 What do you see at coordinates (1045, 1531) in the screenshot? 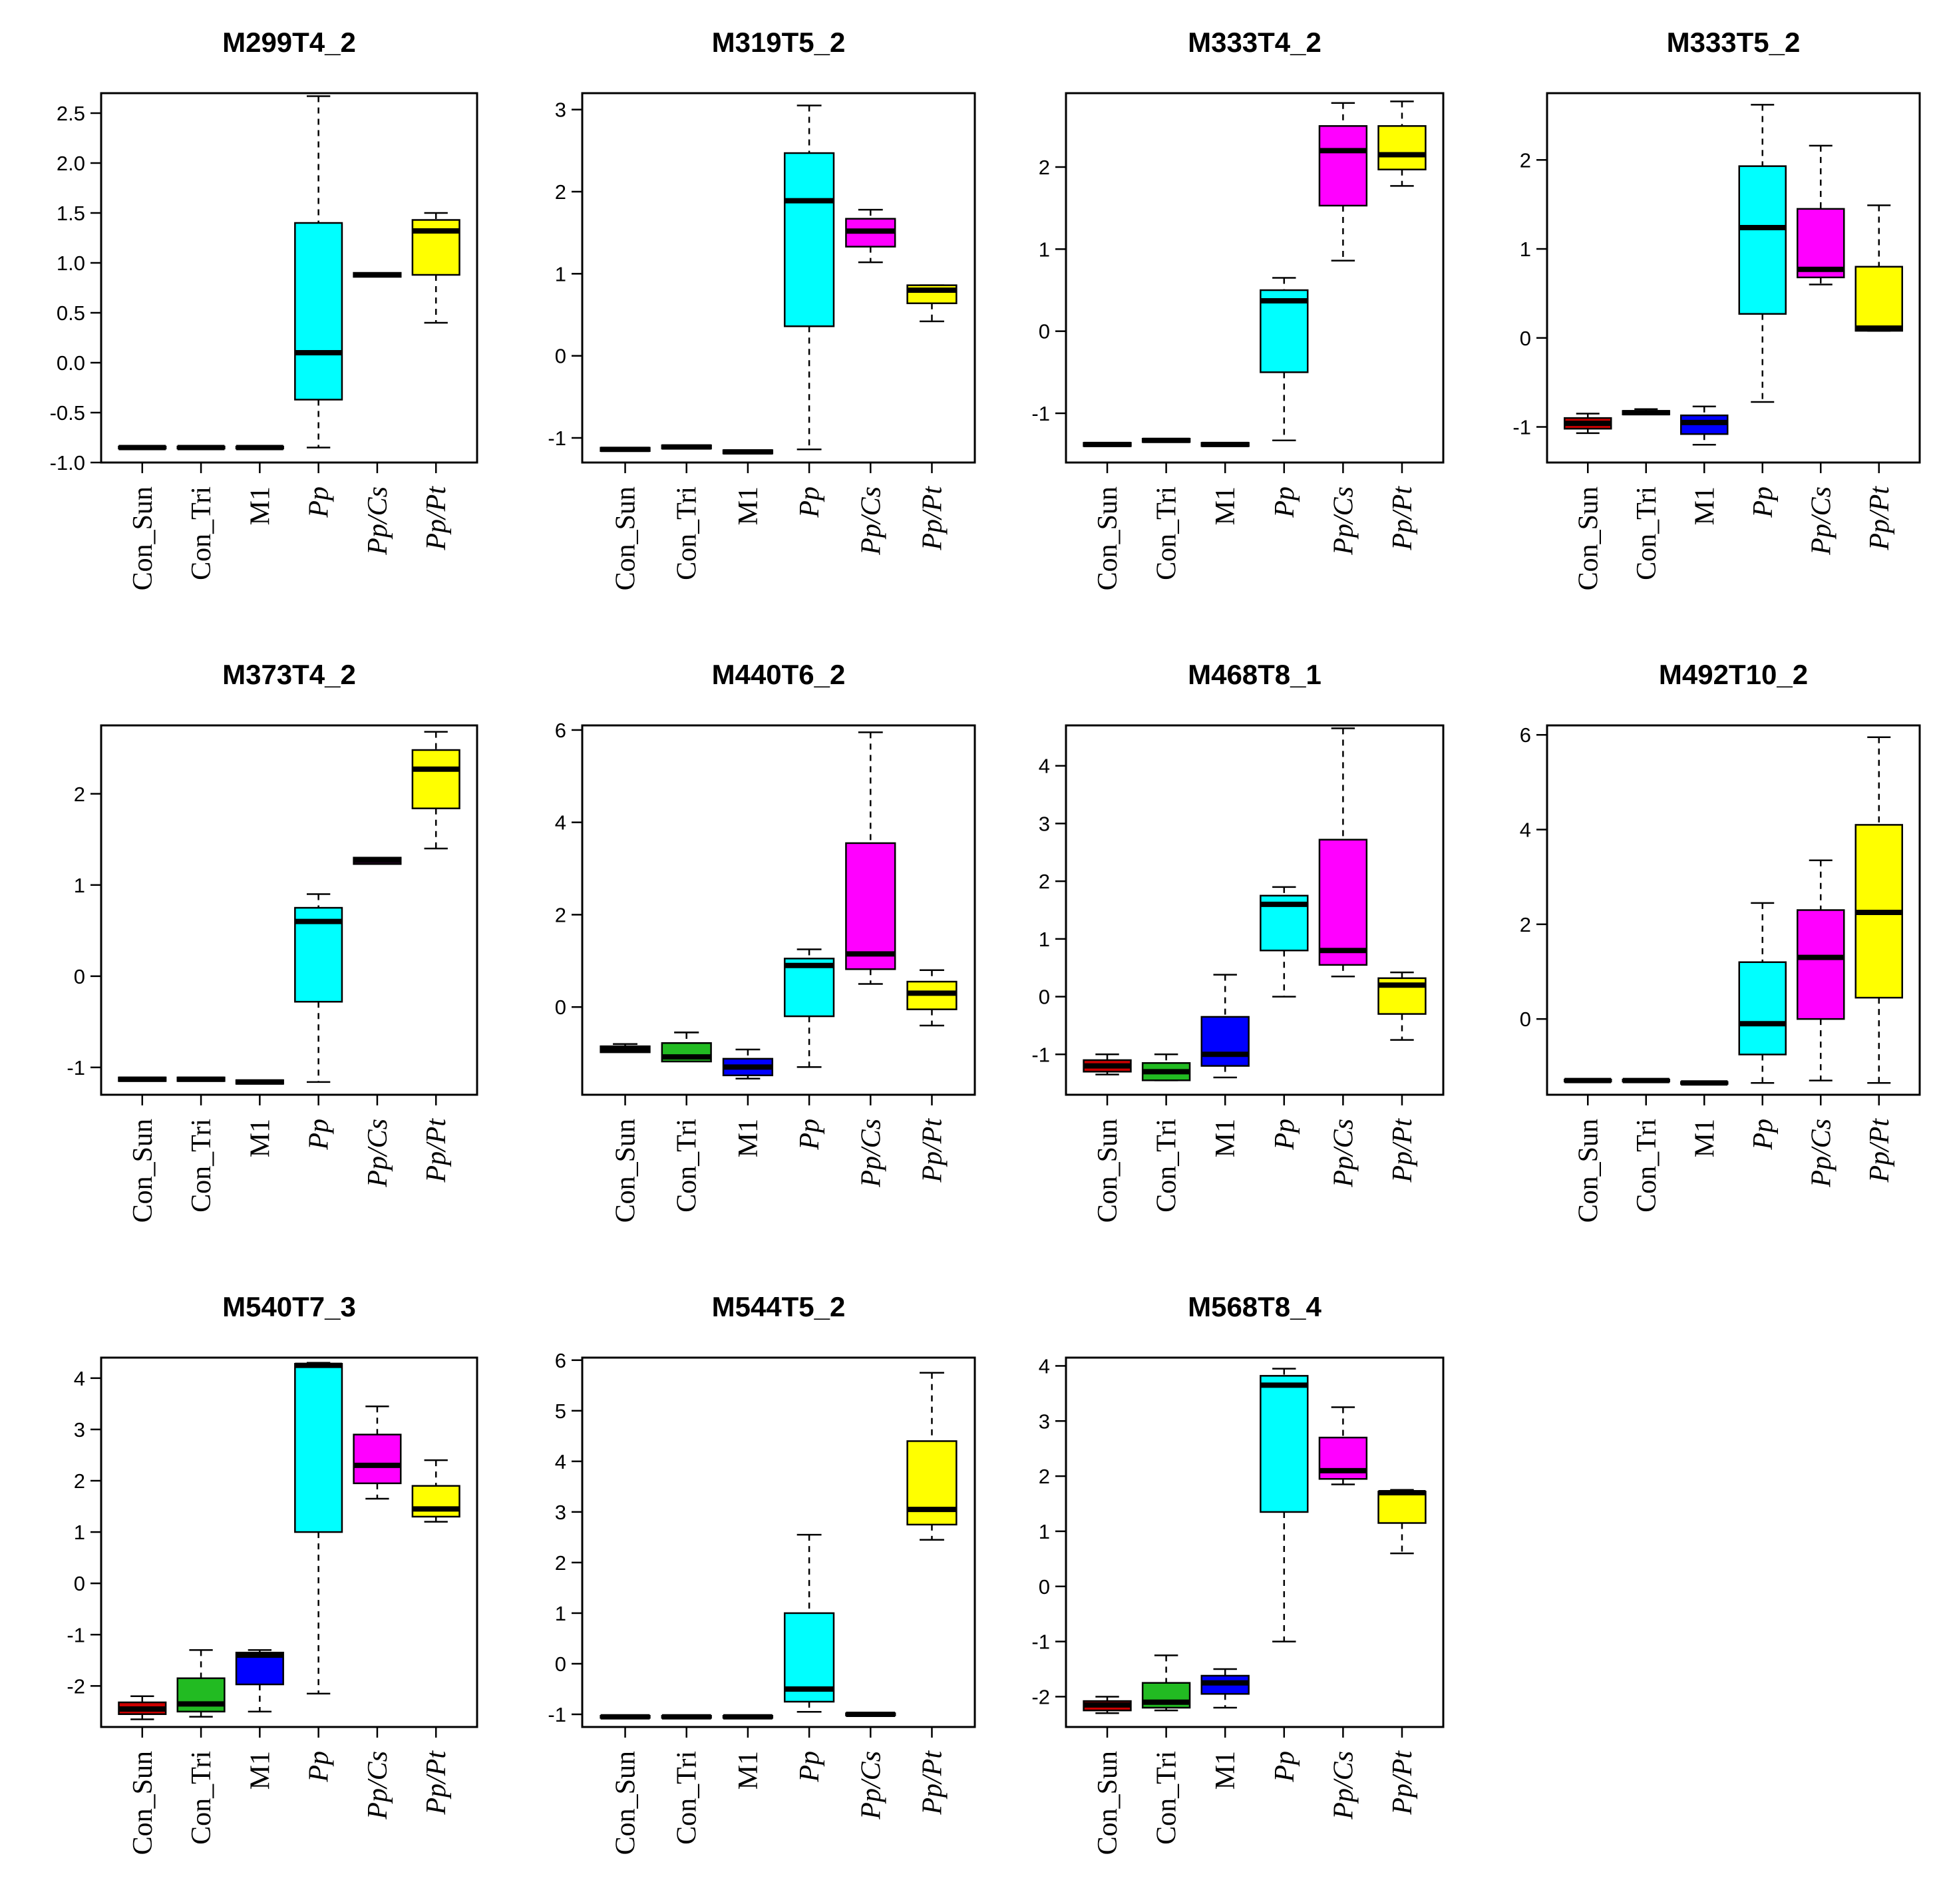
I see `y-tick-label: 1` at bounding box center [1045, 1531].